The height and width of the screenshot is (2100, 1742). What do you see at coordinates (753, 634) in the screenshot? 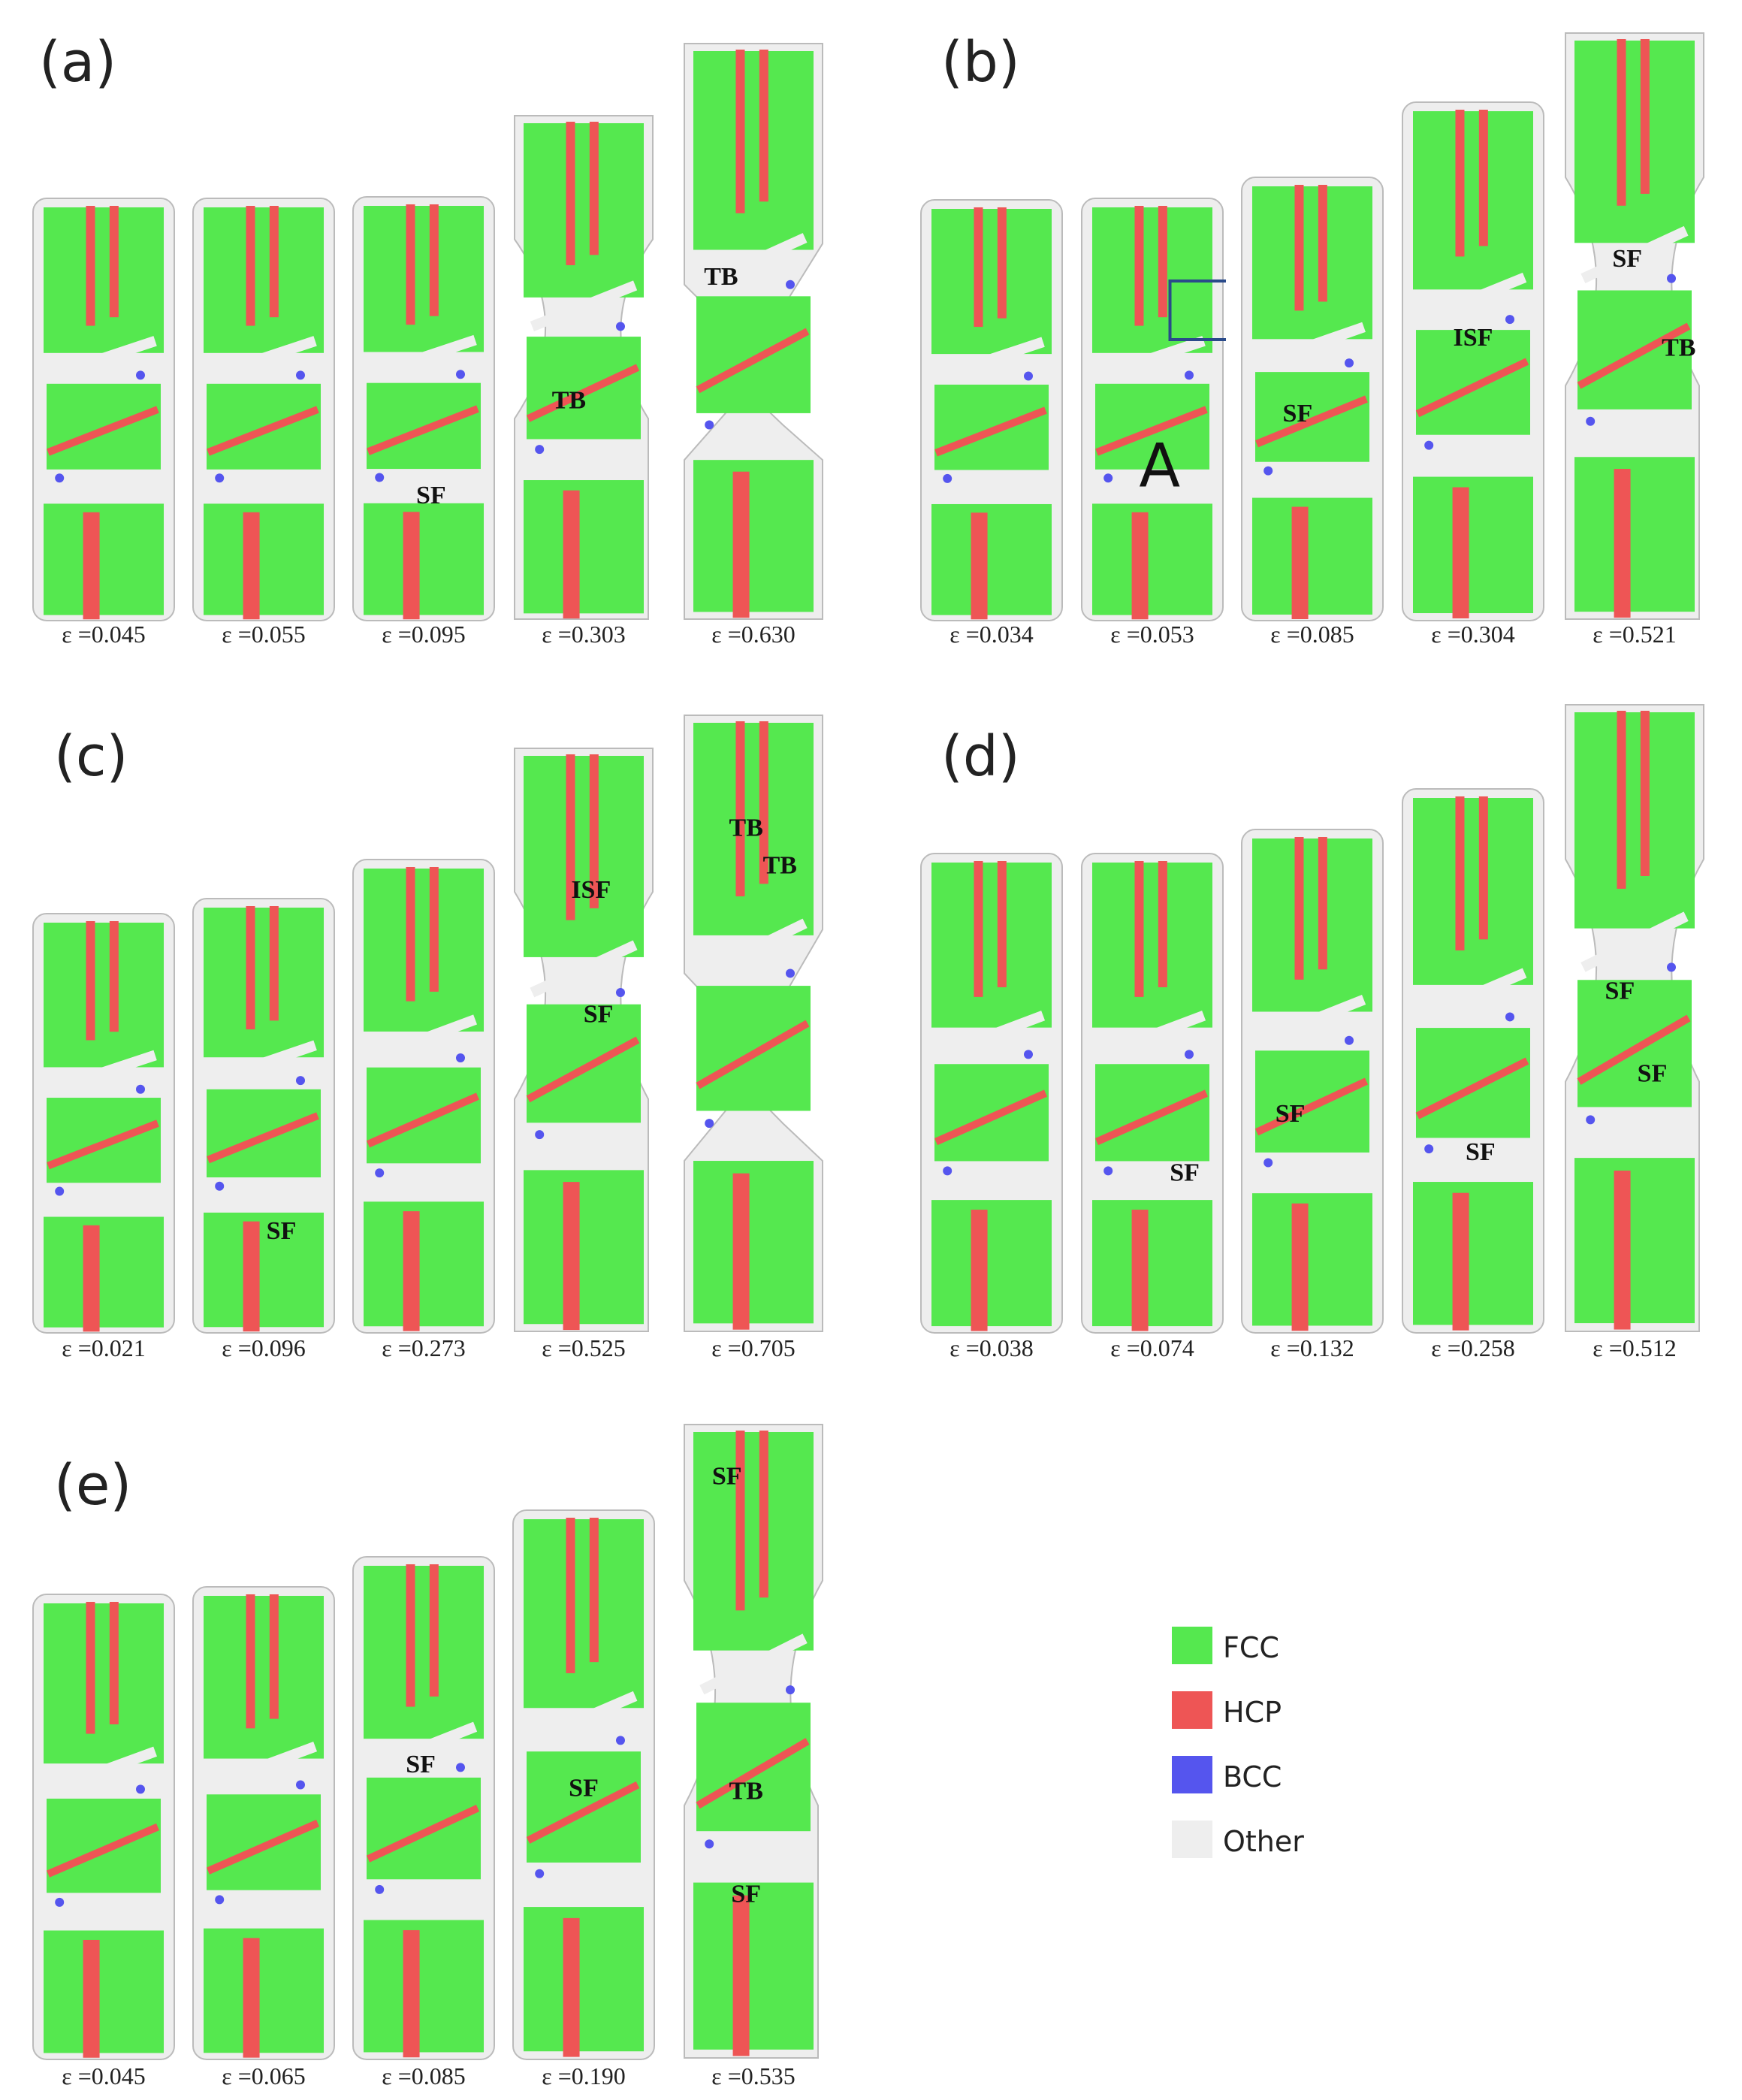
I see `strain-label-0-4: ε =0.630` at bounding box center [753, 634].